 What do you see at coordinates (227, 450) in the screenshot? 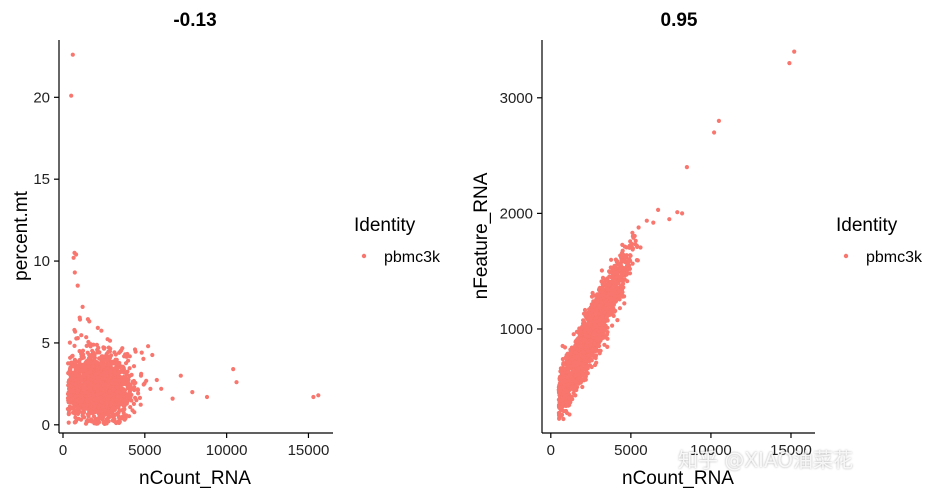
I see `panel1-x-tick-label: 10000` at bounding box center [227, 450].